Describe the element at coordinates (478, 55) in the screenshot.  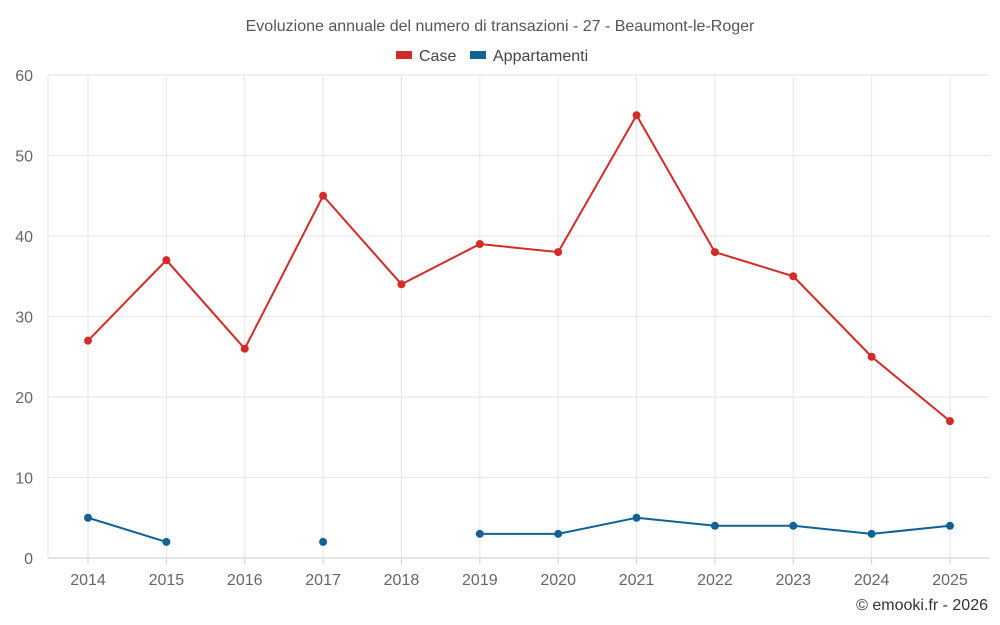
I see `legend-swatch-appartamenti` at that location.